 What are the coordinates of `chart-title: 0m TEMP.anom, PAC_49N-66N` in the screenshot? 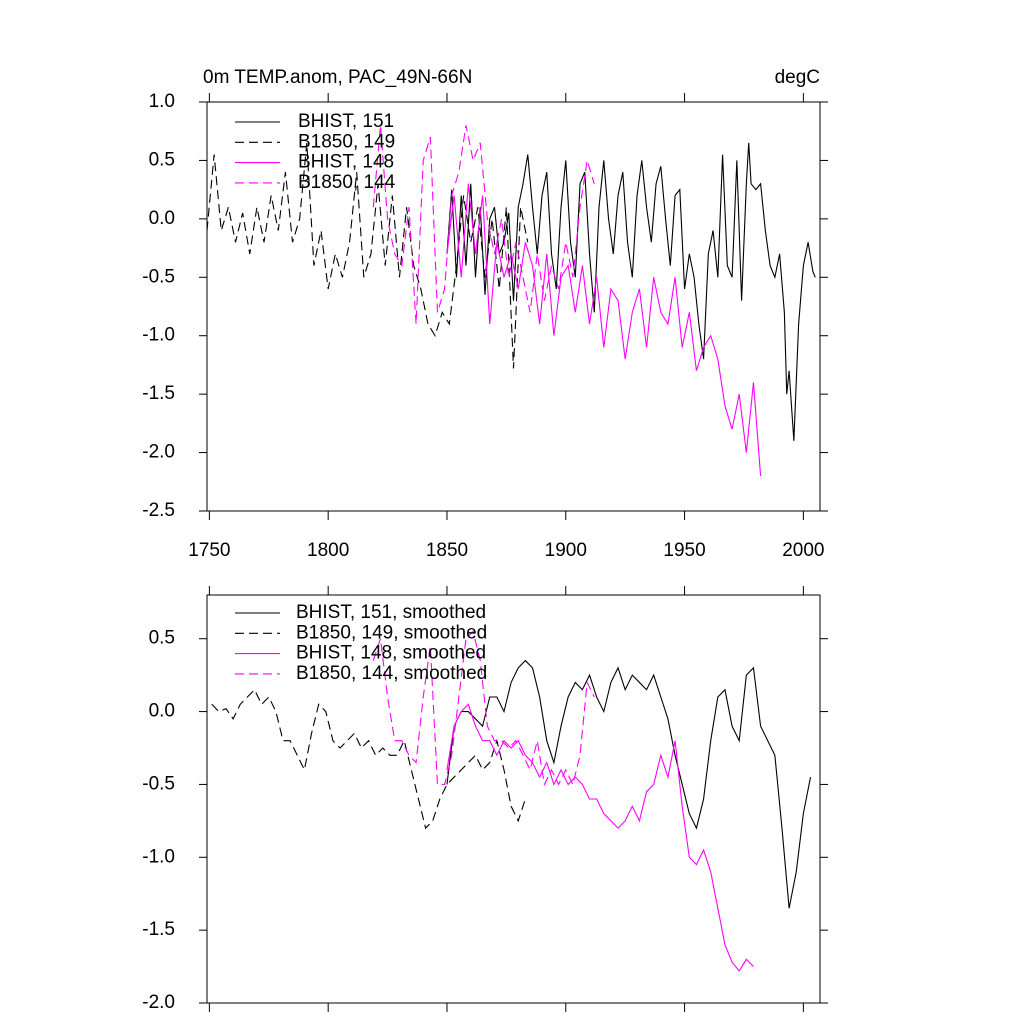 It's located at (337, 77).